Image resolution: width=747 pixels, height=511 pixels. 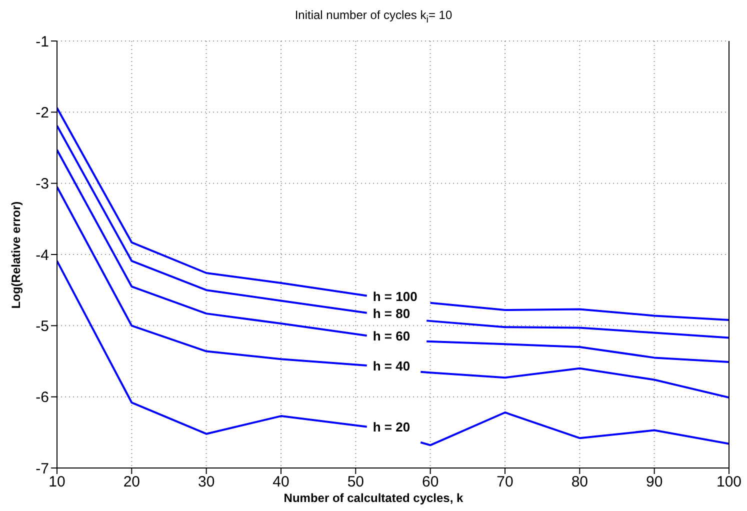 What do you see at coordinates (131, 482) in the screenshot?
I see `x-tick-label: 20` at bounding box center [131, 482].